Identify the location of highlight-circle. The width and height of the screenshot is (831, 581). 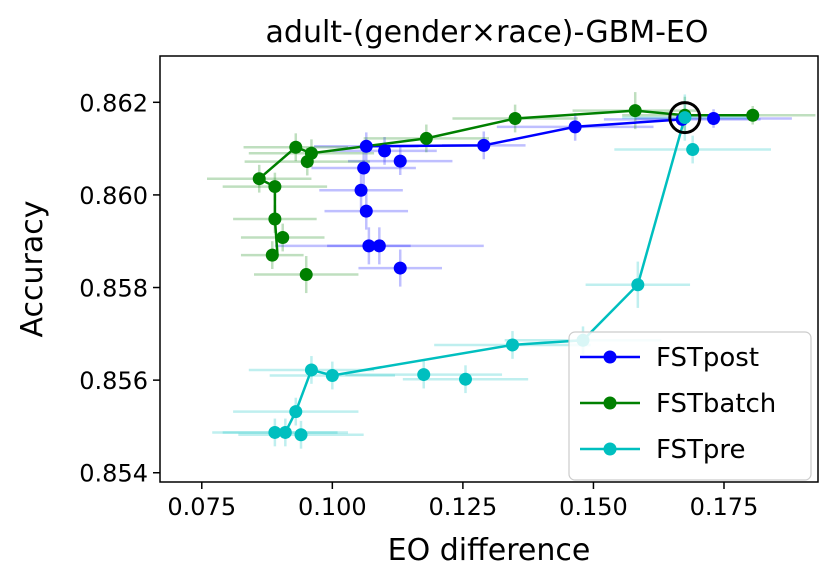
(685, 118).